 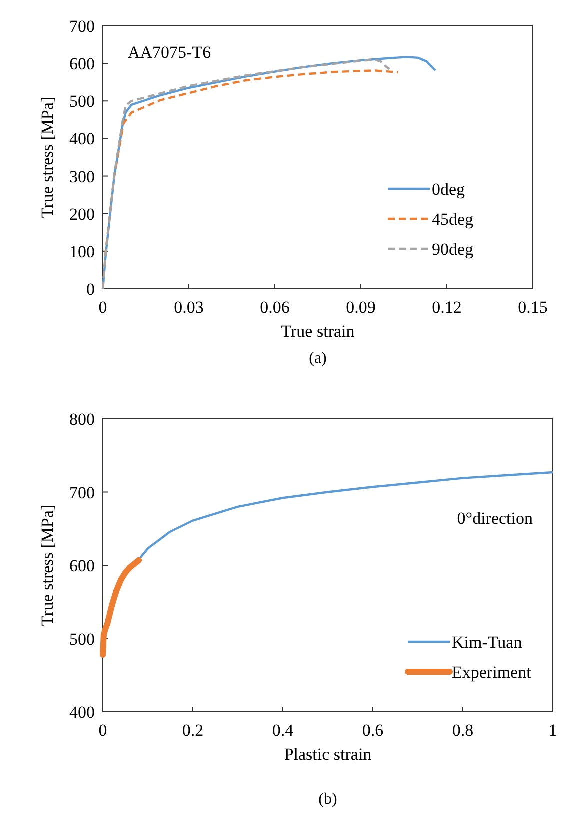 What do you see at coordinates (495, 518) in the screenshot?
I see `annotation: 0°direction` at bounding box center [495, 518].